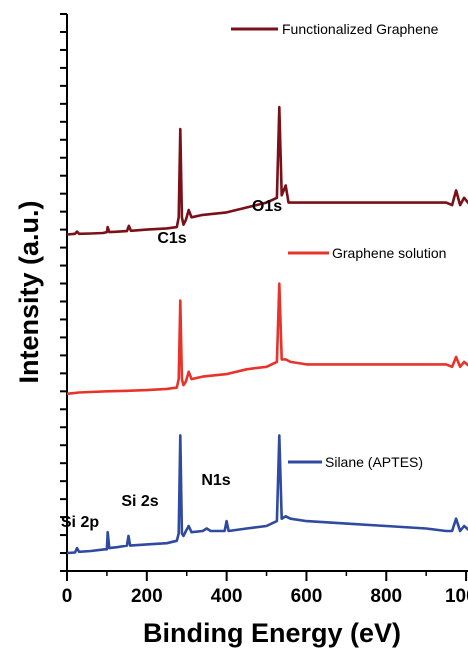  I want to click on legend-entry-label: Functionalized Graphene, so click(360, 29).